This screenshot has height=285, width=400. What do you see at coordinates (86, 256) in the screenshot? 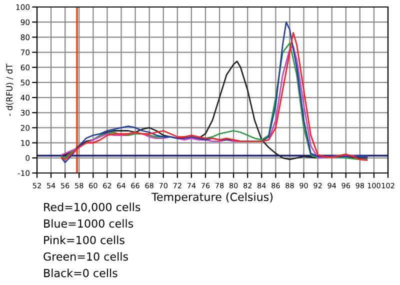
I see `text: Green=10 cells` at bounding box center [86, 256].